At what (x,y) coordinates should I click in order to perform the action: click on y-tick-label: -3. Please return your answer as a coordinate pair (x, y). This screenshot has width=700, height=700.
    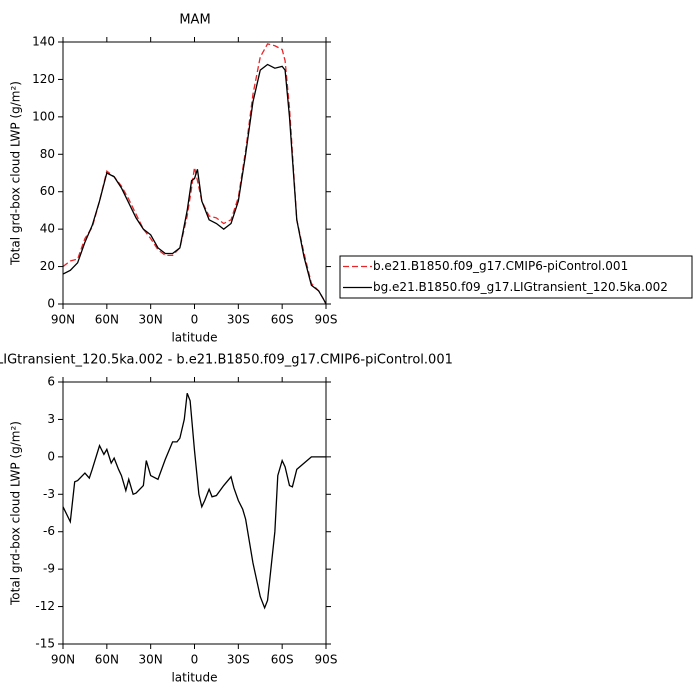
    Looking at the image, I should click on (49, 494).